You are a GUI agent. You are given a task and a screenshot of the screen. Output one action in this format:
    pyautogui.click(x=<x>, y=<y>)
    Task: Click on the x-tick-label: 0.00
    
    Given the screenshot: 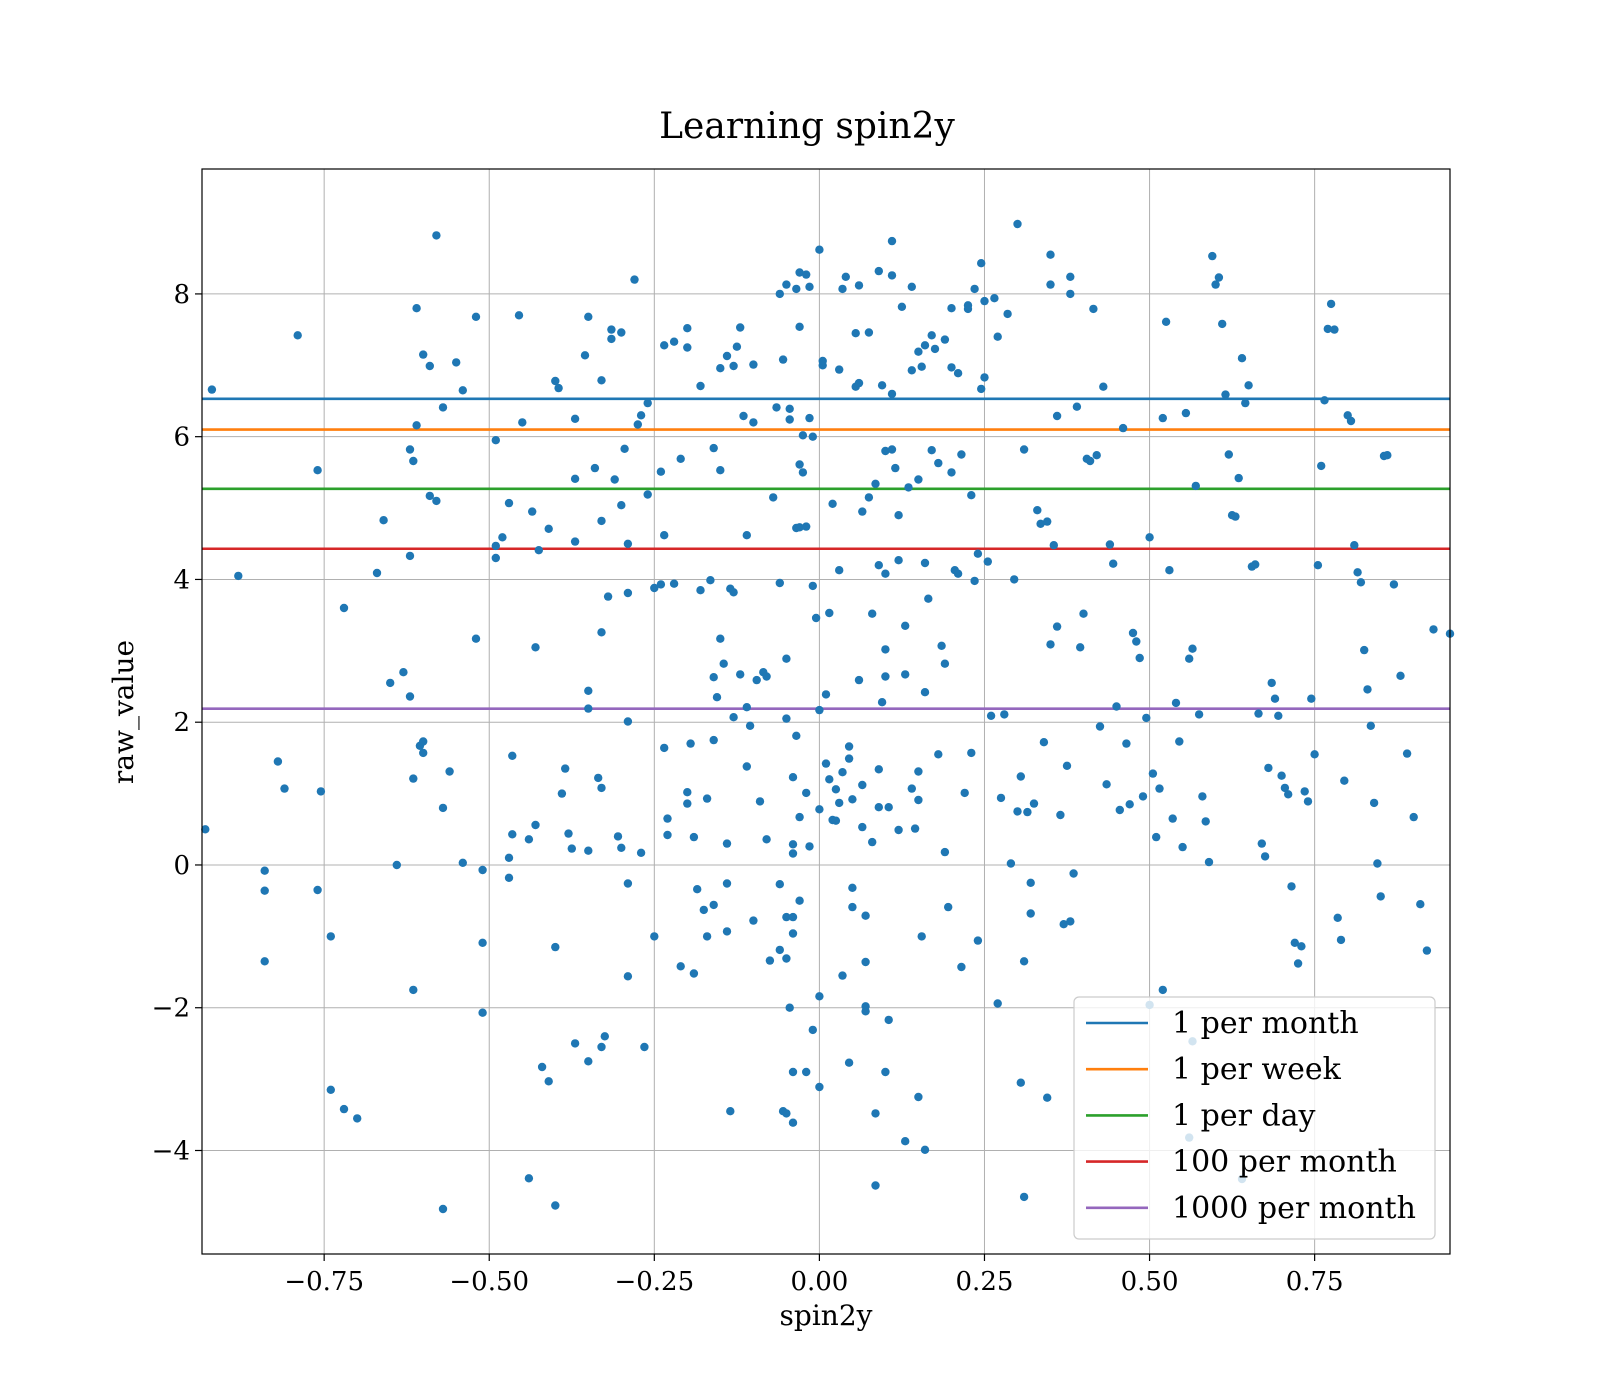 What is the action you would take?
    pyautogui.click(x=819, y=1282)
    